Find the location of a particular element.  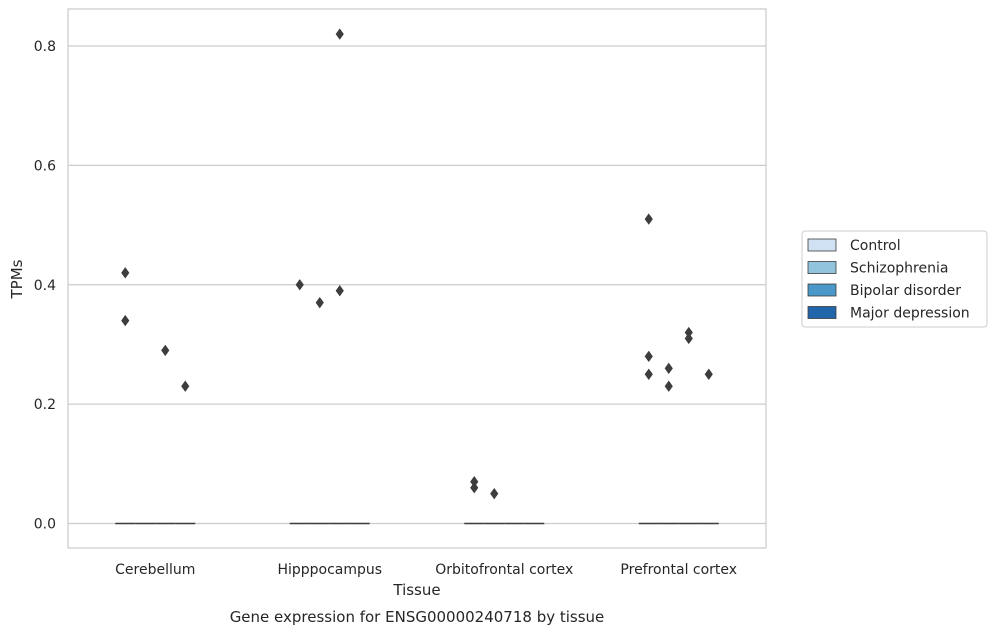

y-tick-labels: 0.0 0.2 0.4 0.6 0.8 is located at coordinates (45, 286).